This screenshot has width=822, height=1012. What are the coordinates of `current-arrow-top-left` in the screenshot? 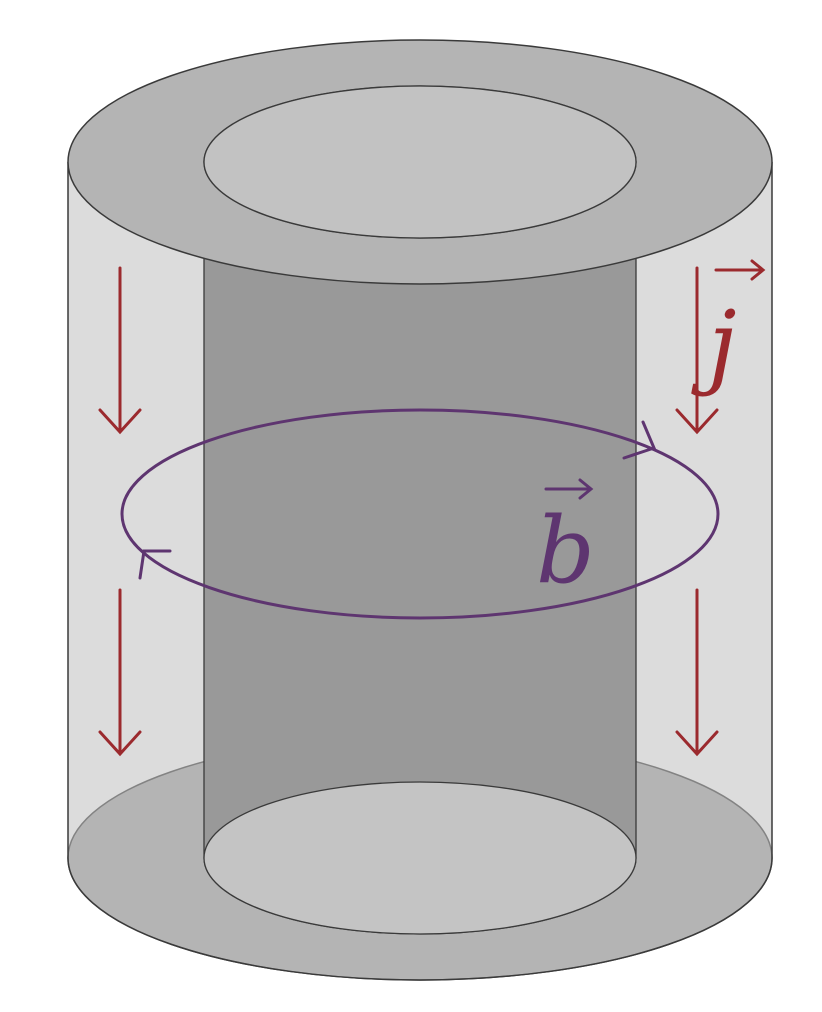 It's located at (120, 350).